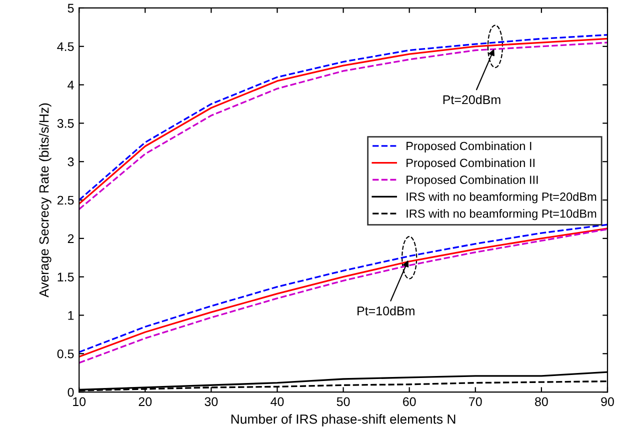 Image resolution: width=618 pixels, height=444 pixels. What do you see at coordinates (65, 200) in the screenshot?
I see `y-tick-label: 2.5` at bounding box center [65, 200].